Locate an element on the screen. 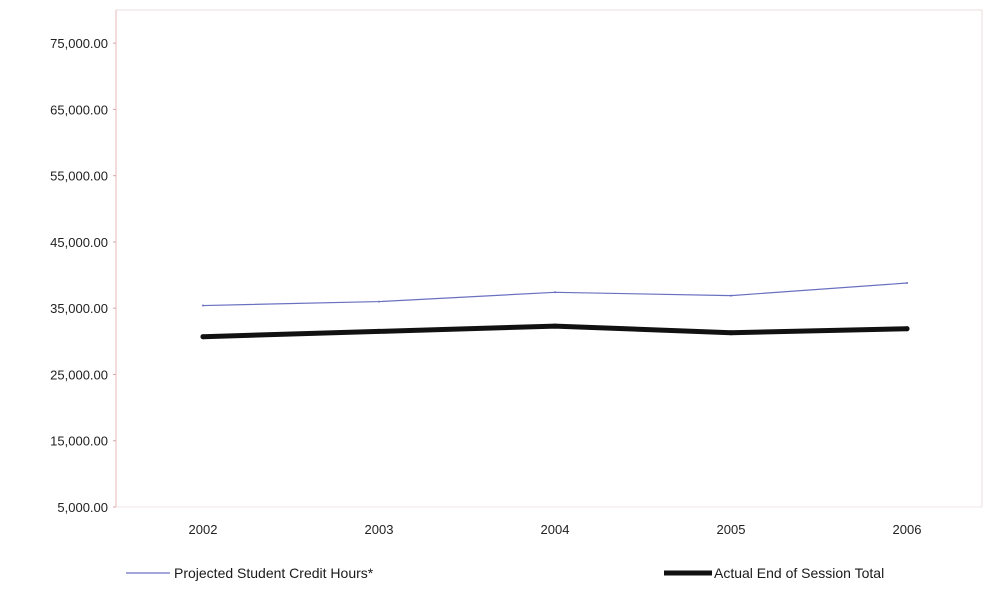 This screenshot has height=589, width=984. y-tick-label: 75,000.00 is located at coordinates (79, 43).